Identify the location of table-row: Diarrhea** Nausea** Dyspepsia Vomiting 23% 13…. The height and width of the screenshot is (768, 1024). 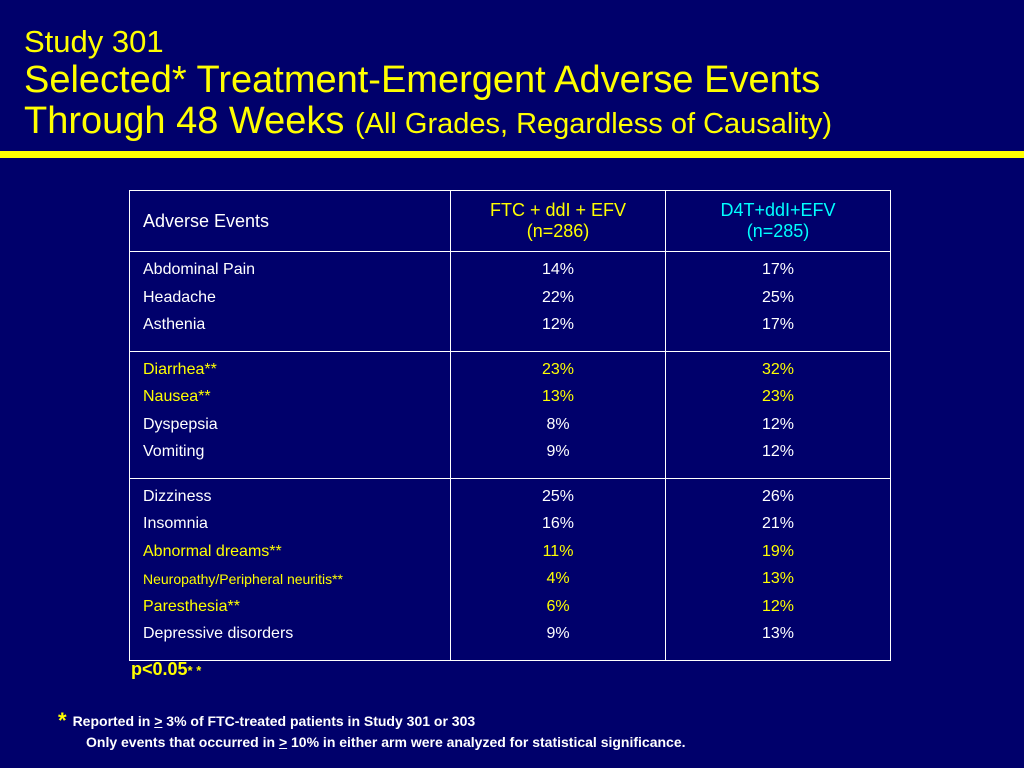
(510, 414).